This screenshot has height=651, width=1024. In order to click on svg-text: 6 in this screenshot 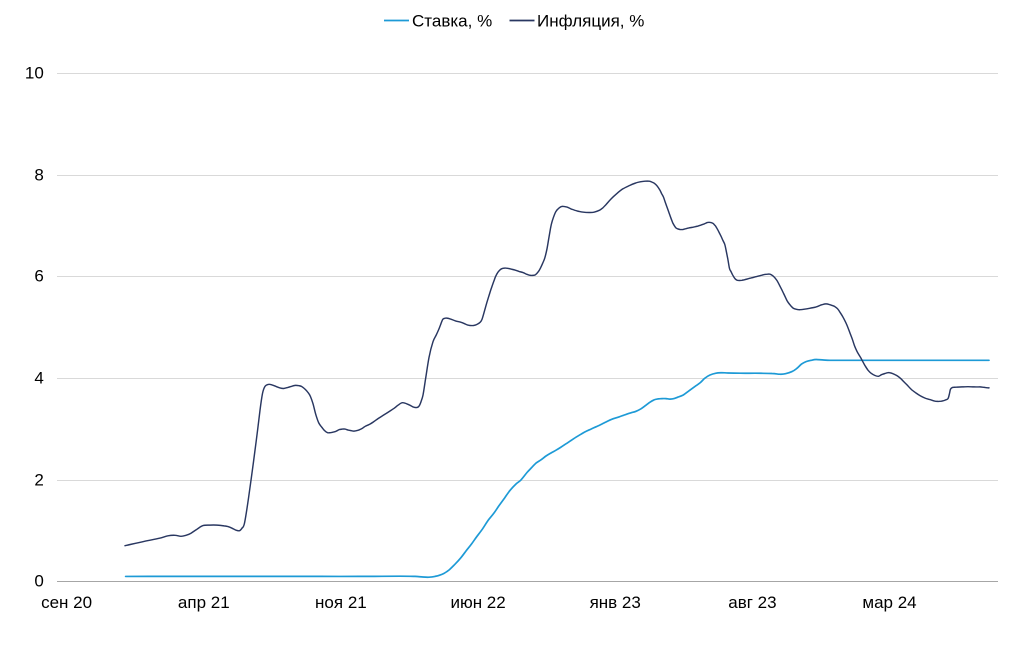, I will do `click(38, 276)`.